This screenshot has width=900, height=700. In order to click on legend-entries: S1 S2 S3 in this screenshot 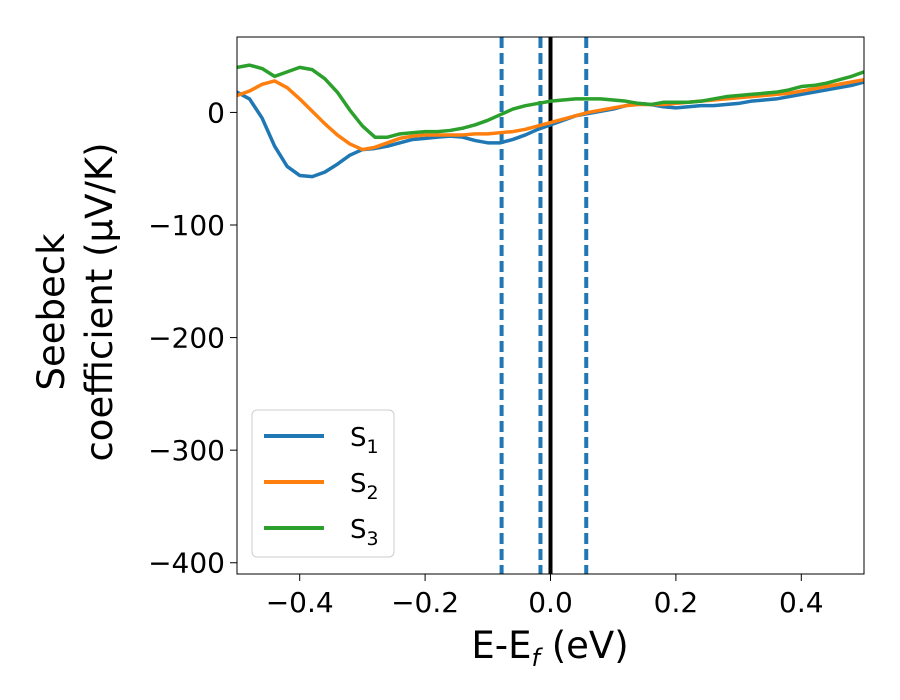, I will do `click(321, 486)`.